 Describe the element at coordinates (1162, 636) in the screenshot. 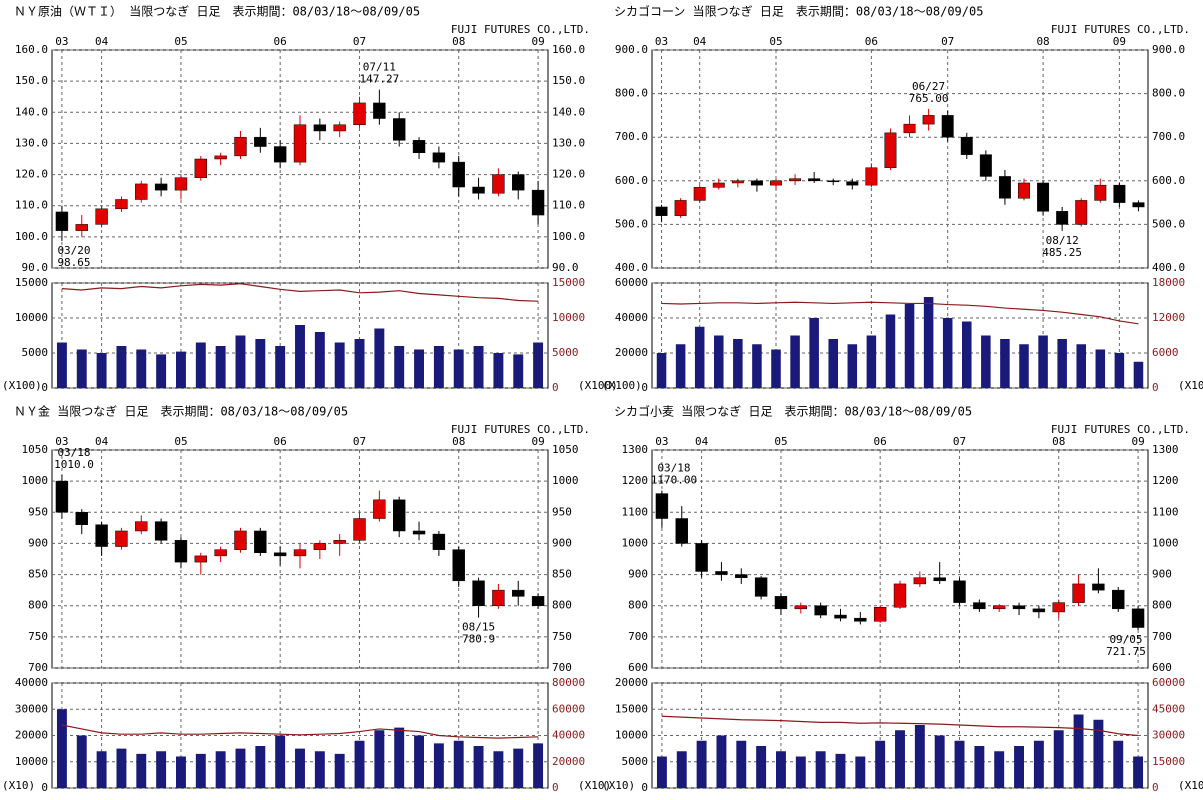

I see `y-tick-label-right: 700` at that location.